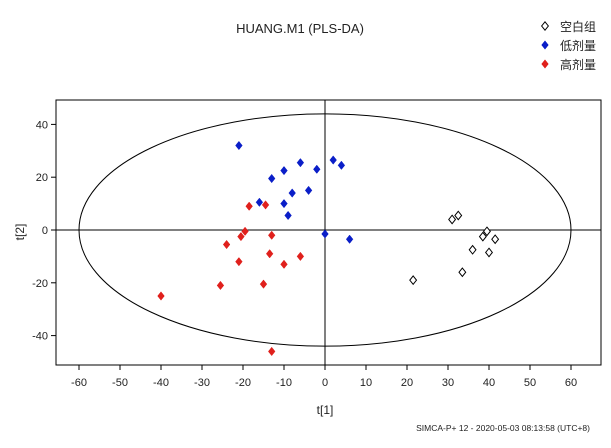 The width and height of the screenshot is (611, 448). Describe the element at coordinates (42, 125) in the screenshot. I see `y-tick-label: 40` at that location.